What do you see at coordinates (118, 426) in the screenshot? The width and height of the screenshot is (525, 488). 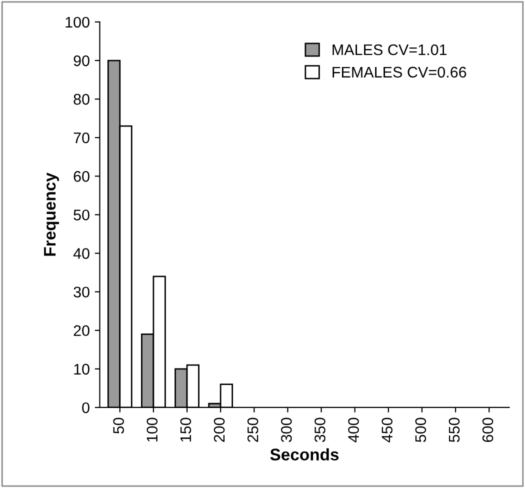 I see `x-tick-label: 50` at bounding box center [118, 426].